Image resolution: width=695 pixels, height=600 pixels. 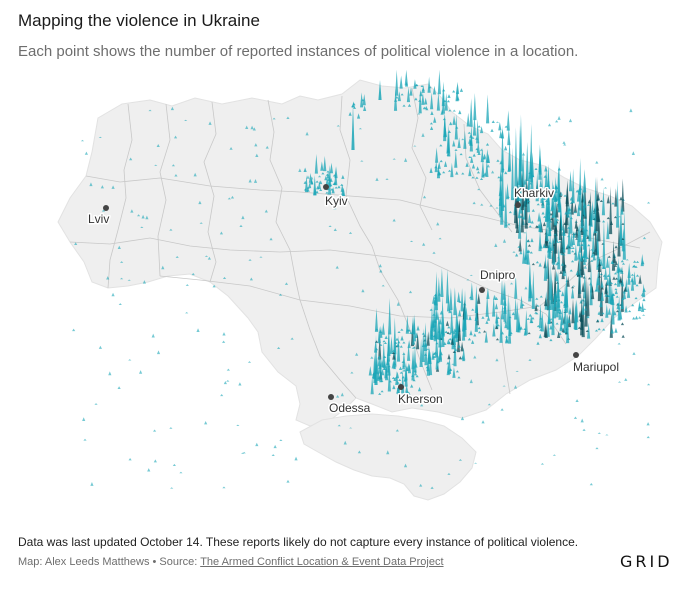 I want to click on crimea-land, so click(x=388, y=457).